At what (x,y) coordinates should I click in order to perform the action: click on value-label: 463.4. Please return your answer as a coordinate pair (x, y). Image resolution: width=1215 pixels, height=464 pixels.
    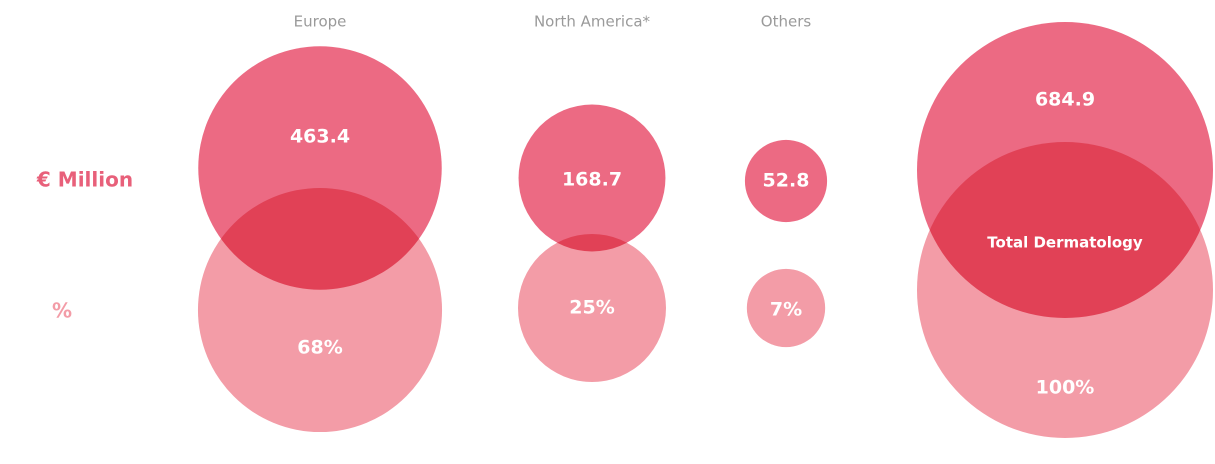
    Looking at the image, I should click on (320, 137).